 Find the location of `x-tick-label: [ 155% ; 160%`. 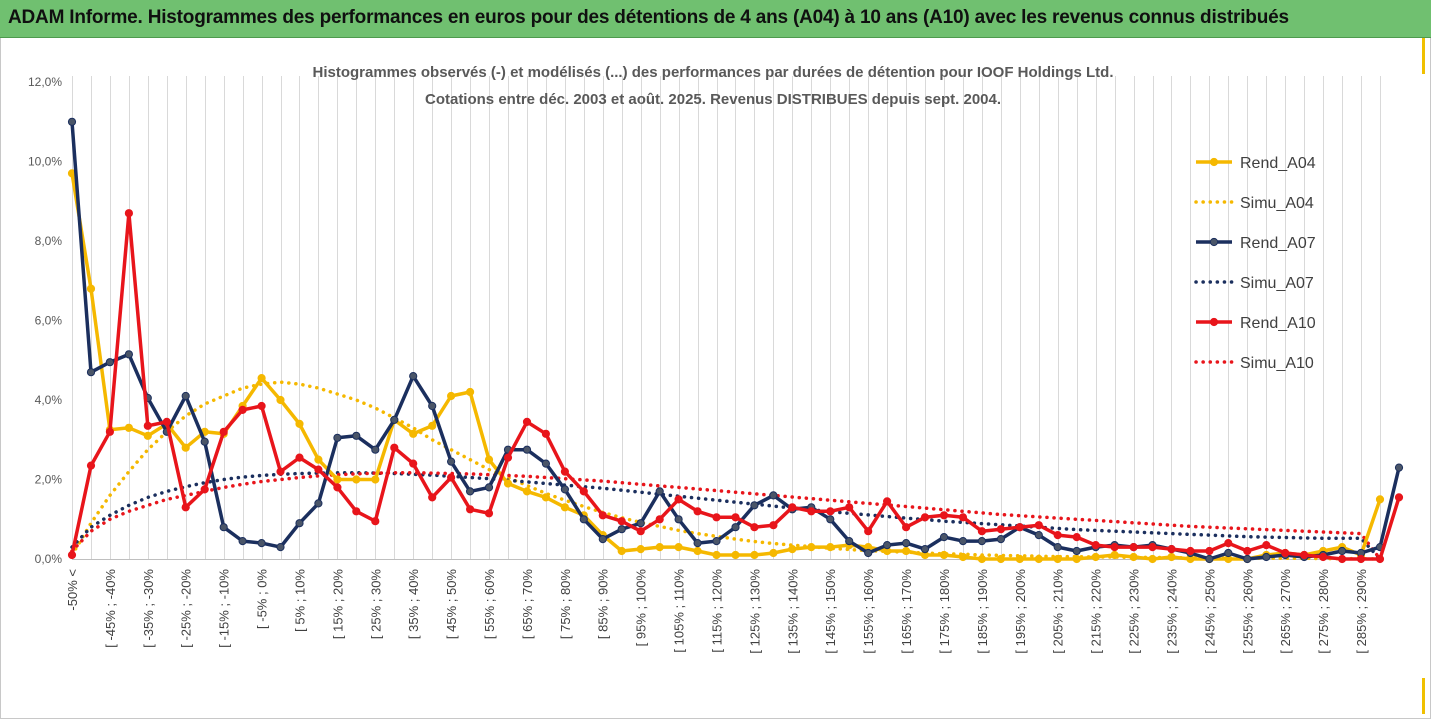

x-tick-label: [ 155% ; 160% is located at coordinates (868, 611).